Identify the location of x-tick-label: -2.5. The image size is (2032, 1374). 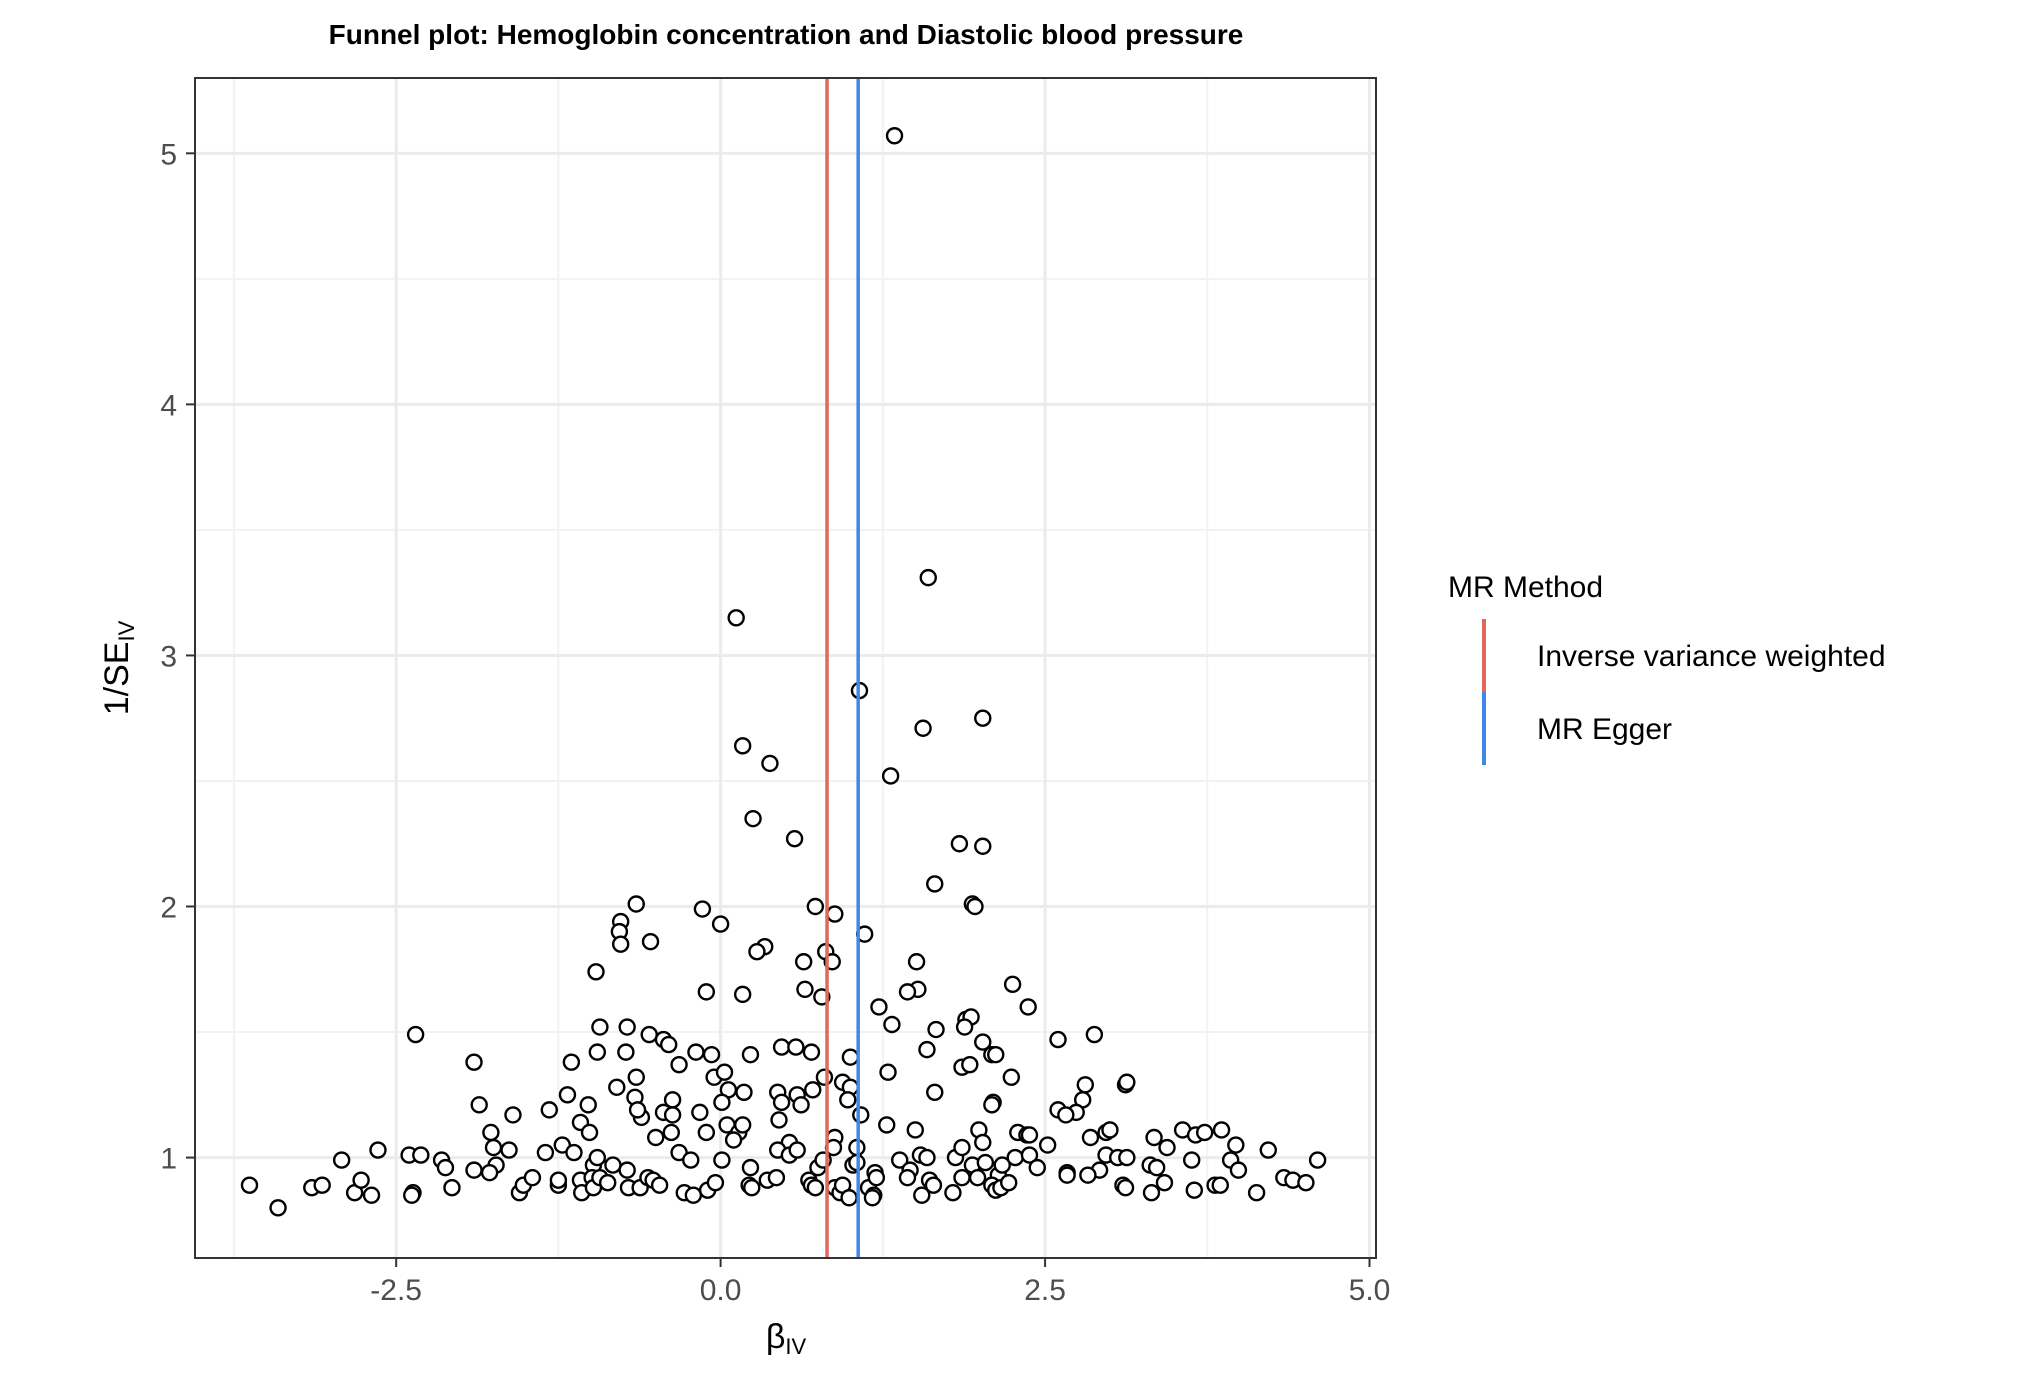
(396, 1290).